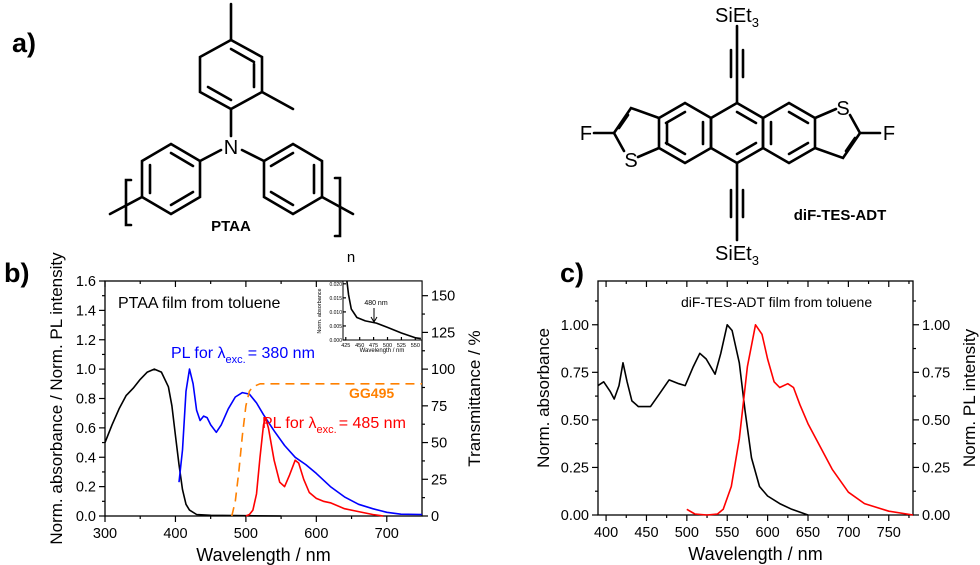 The image size is (980, 565). Describe the element at coordinates (575, 326) in the screenshot. I see `y-tick-label: 1.00` at that location.